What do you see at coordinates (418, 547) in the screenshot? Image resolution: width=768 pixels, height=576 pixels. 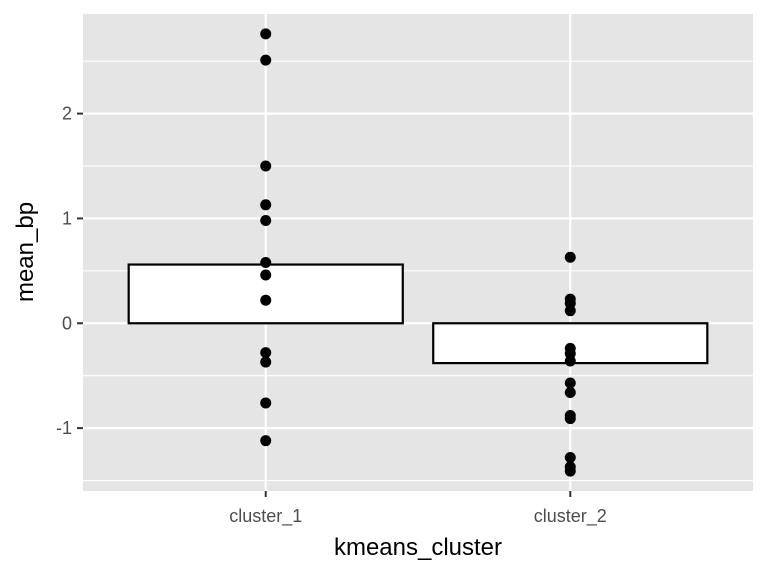 I see `x-axis-title: kmeans_cluster` at bounding box center [418, 547].